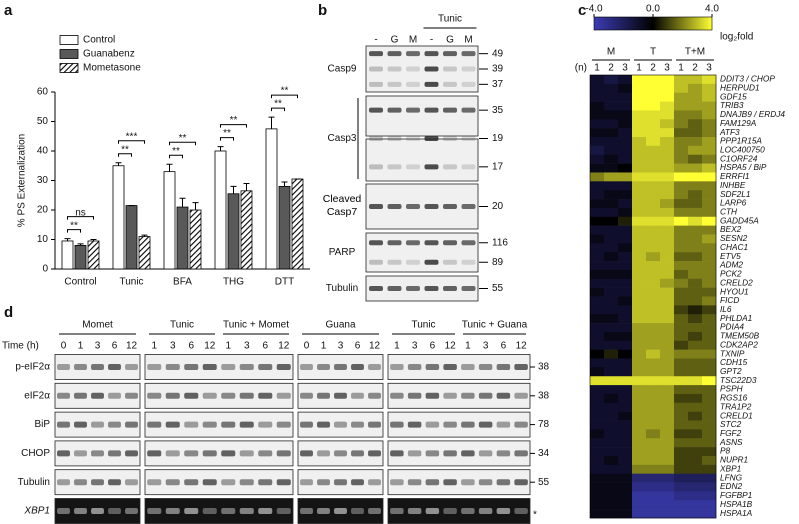 The height and width of the screenshot is (524, 799). Describe the element at coordinates (125, 155) in the screenshot. I see `significance-bracket` at that location.